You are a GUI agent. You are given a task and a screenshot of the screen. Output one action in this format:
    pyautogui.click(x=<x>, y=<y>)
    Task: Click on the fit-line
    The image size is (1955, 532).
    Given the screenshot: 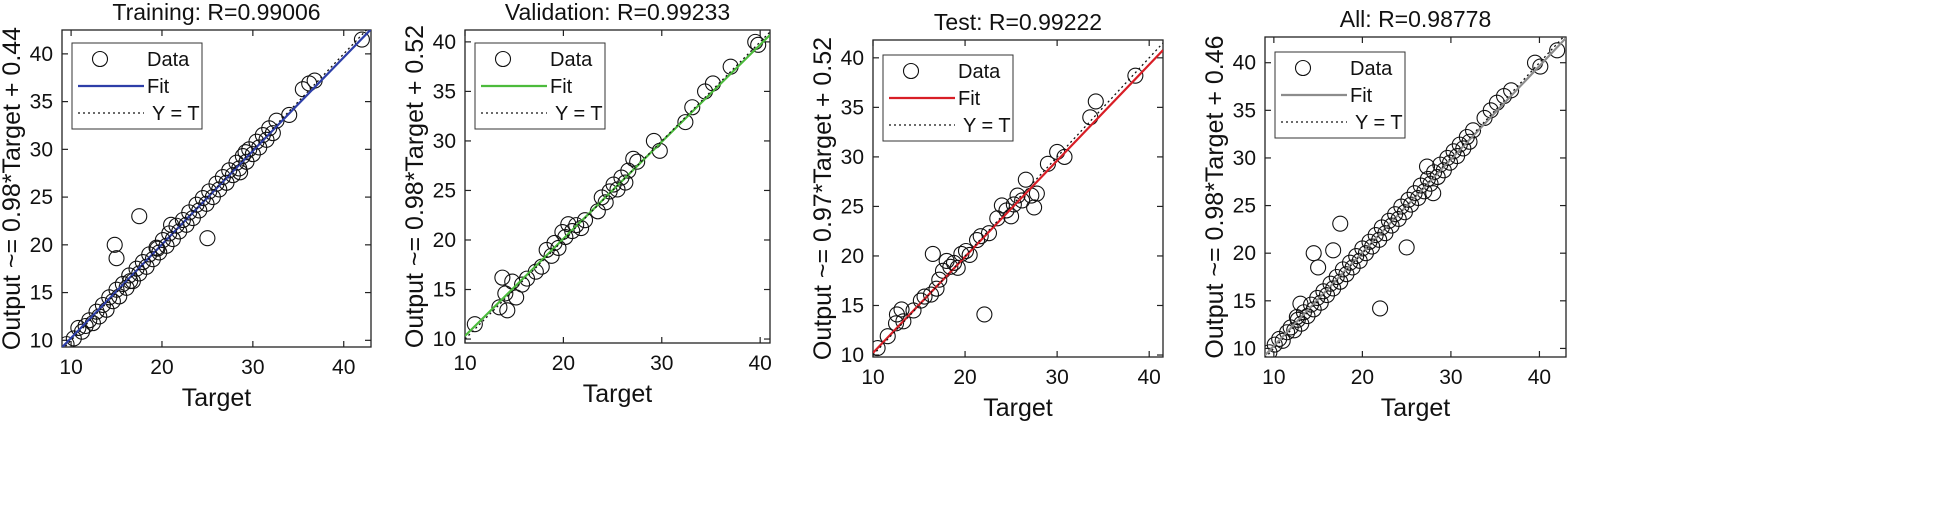 What is the action you would take?
    pyautogui.click(x=216, y=188)
    